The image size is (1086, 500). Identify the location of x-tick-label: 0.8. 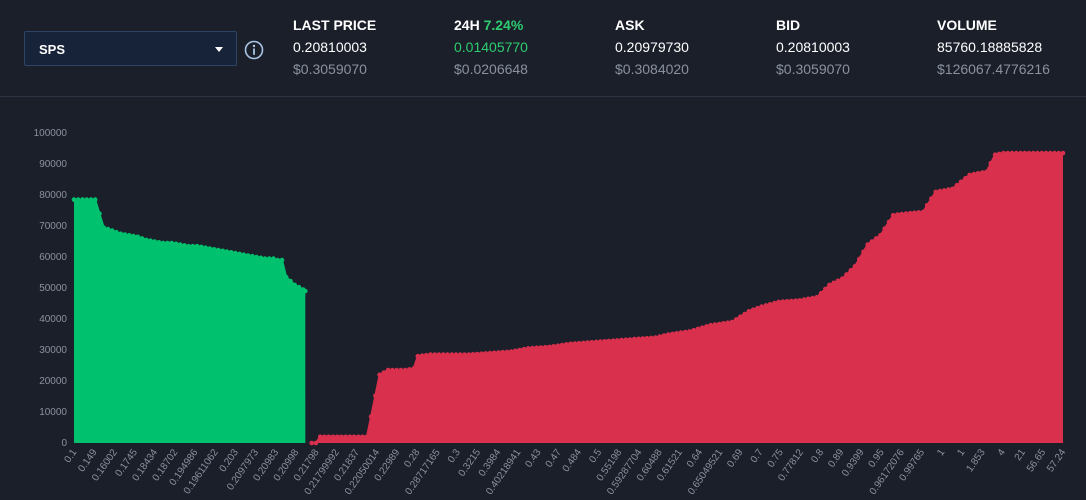
(817, 456).